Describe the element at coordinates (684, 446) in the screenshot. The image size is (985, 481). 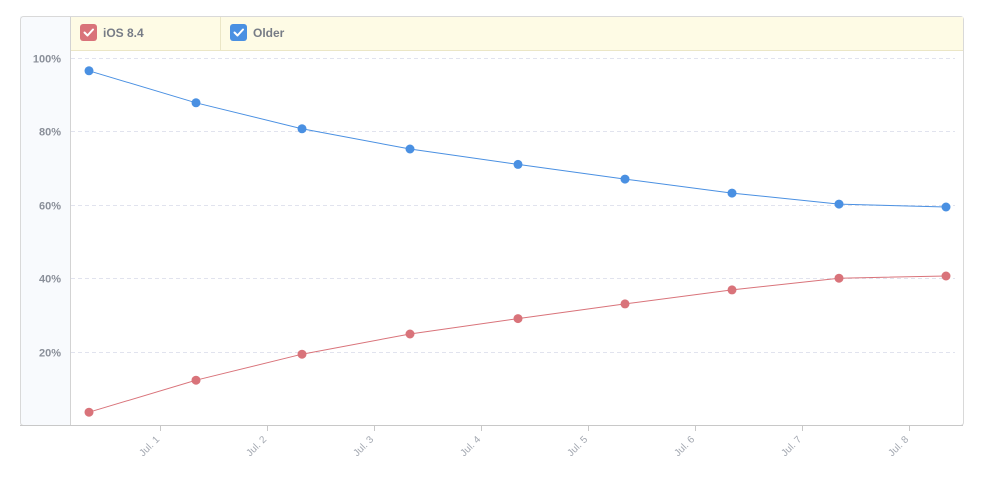
I see `x-tick-label: Jul. 6` at that location.